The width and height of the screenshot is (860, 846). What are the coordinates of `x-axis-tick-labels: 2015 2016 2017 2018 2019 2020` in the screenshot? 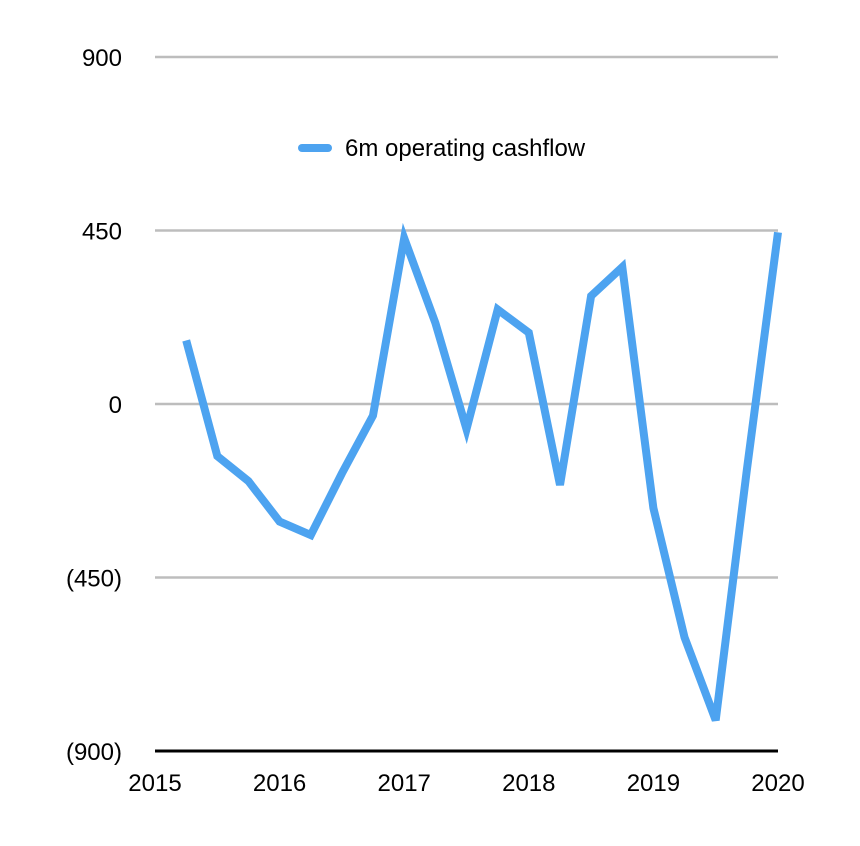 It's located at (466, 783).